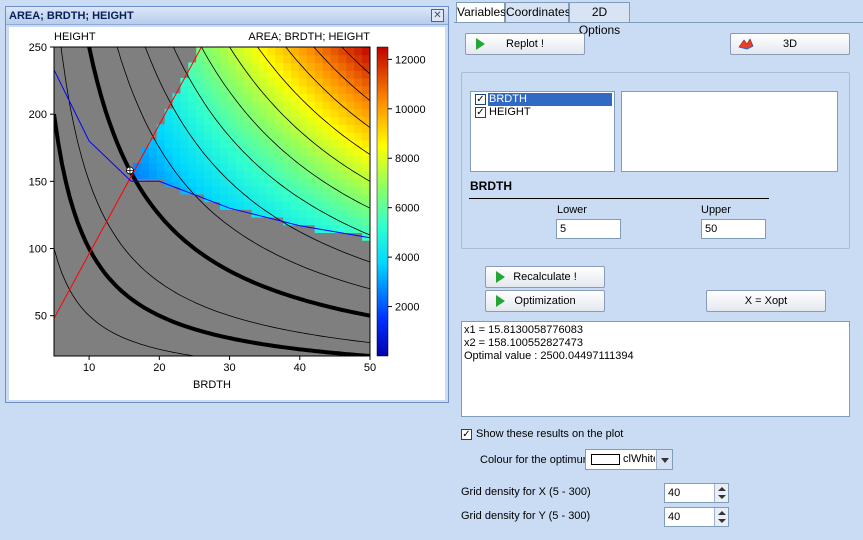 This screenshot has width=863, height=540. I want to click on upper-bound-input: 50, so click(733, 229).